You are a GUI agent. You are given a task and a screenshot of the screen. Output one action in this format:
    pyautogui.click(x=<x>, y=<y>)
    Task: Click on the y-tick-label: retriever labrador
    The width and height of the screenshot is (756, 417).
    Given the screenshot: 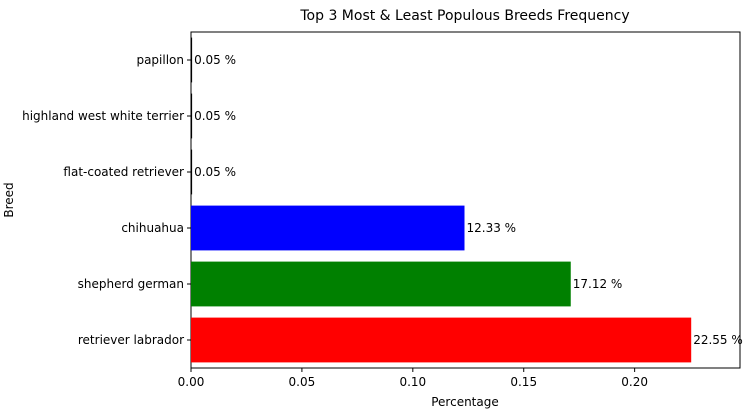 What is the action you would take?
    pyautogui.click(x=131, y=340)
    